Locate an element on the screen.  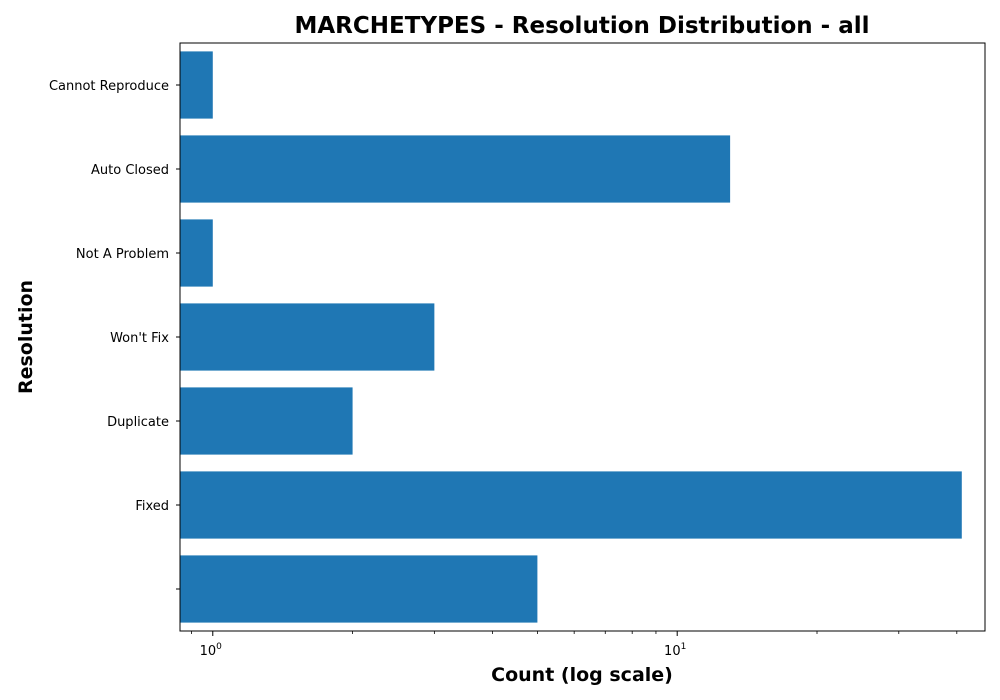
y-axis-label: Resolution is located at coordinates (26, 337).